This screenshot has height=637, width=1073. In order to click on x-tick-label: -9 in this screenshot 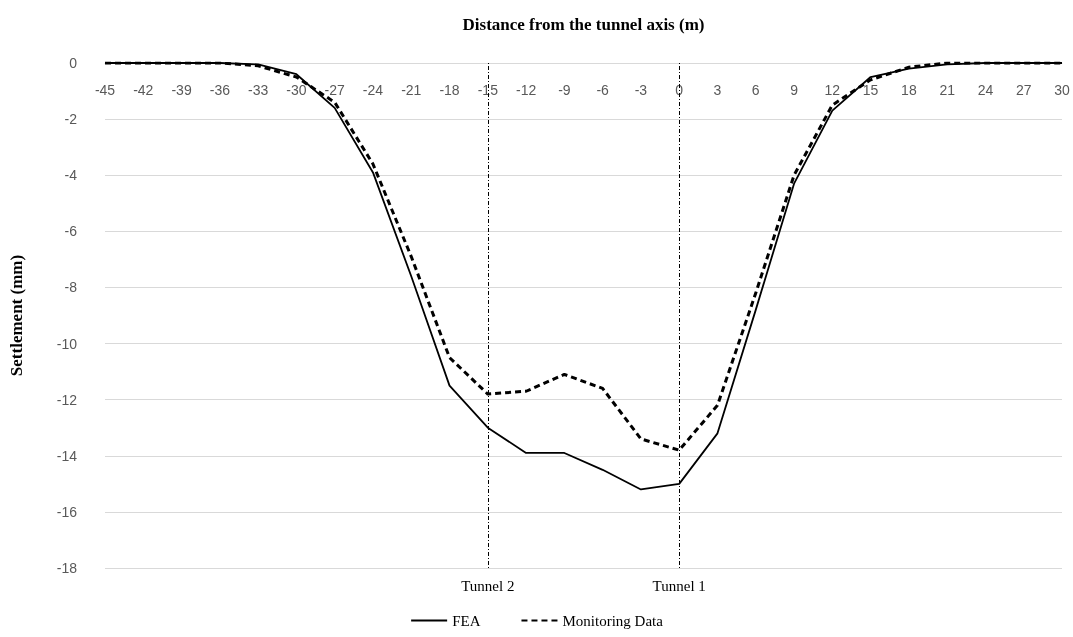, I will do `click(564, 90)`.